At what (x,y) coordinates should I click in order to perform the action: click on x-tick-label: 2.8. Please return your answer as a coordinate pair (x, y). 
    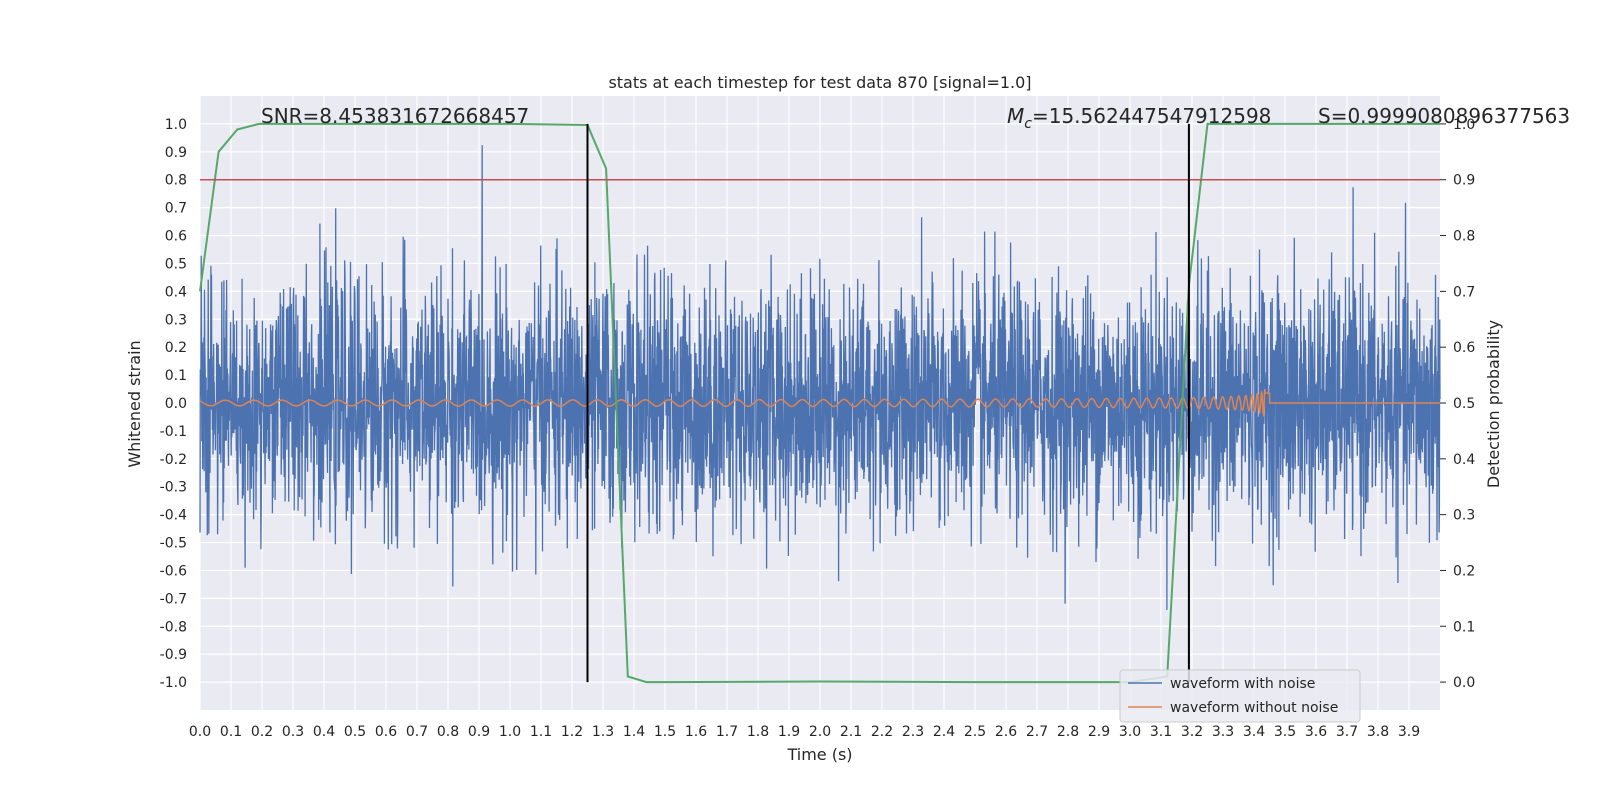
    Looking at the image, I should click on (1068, 732).